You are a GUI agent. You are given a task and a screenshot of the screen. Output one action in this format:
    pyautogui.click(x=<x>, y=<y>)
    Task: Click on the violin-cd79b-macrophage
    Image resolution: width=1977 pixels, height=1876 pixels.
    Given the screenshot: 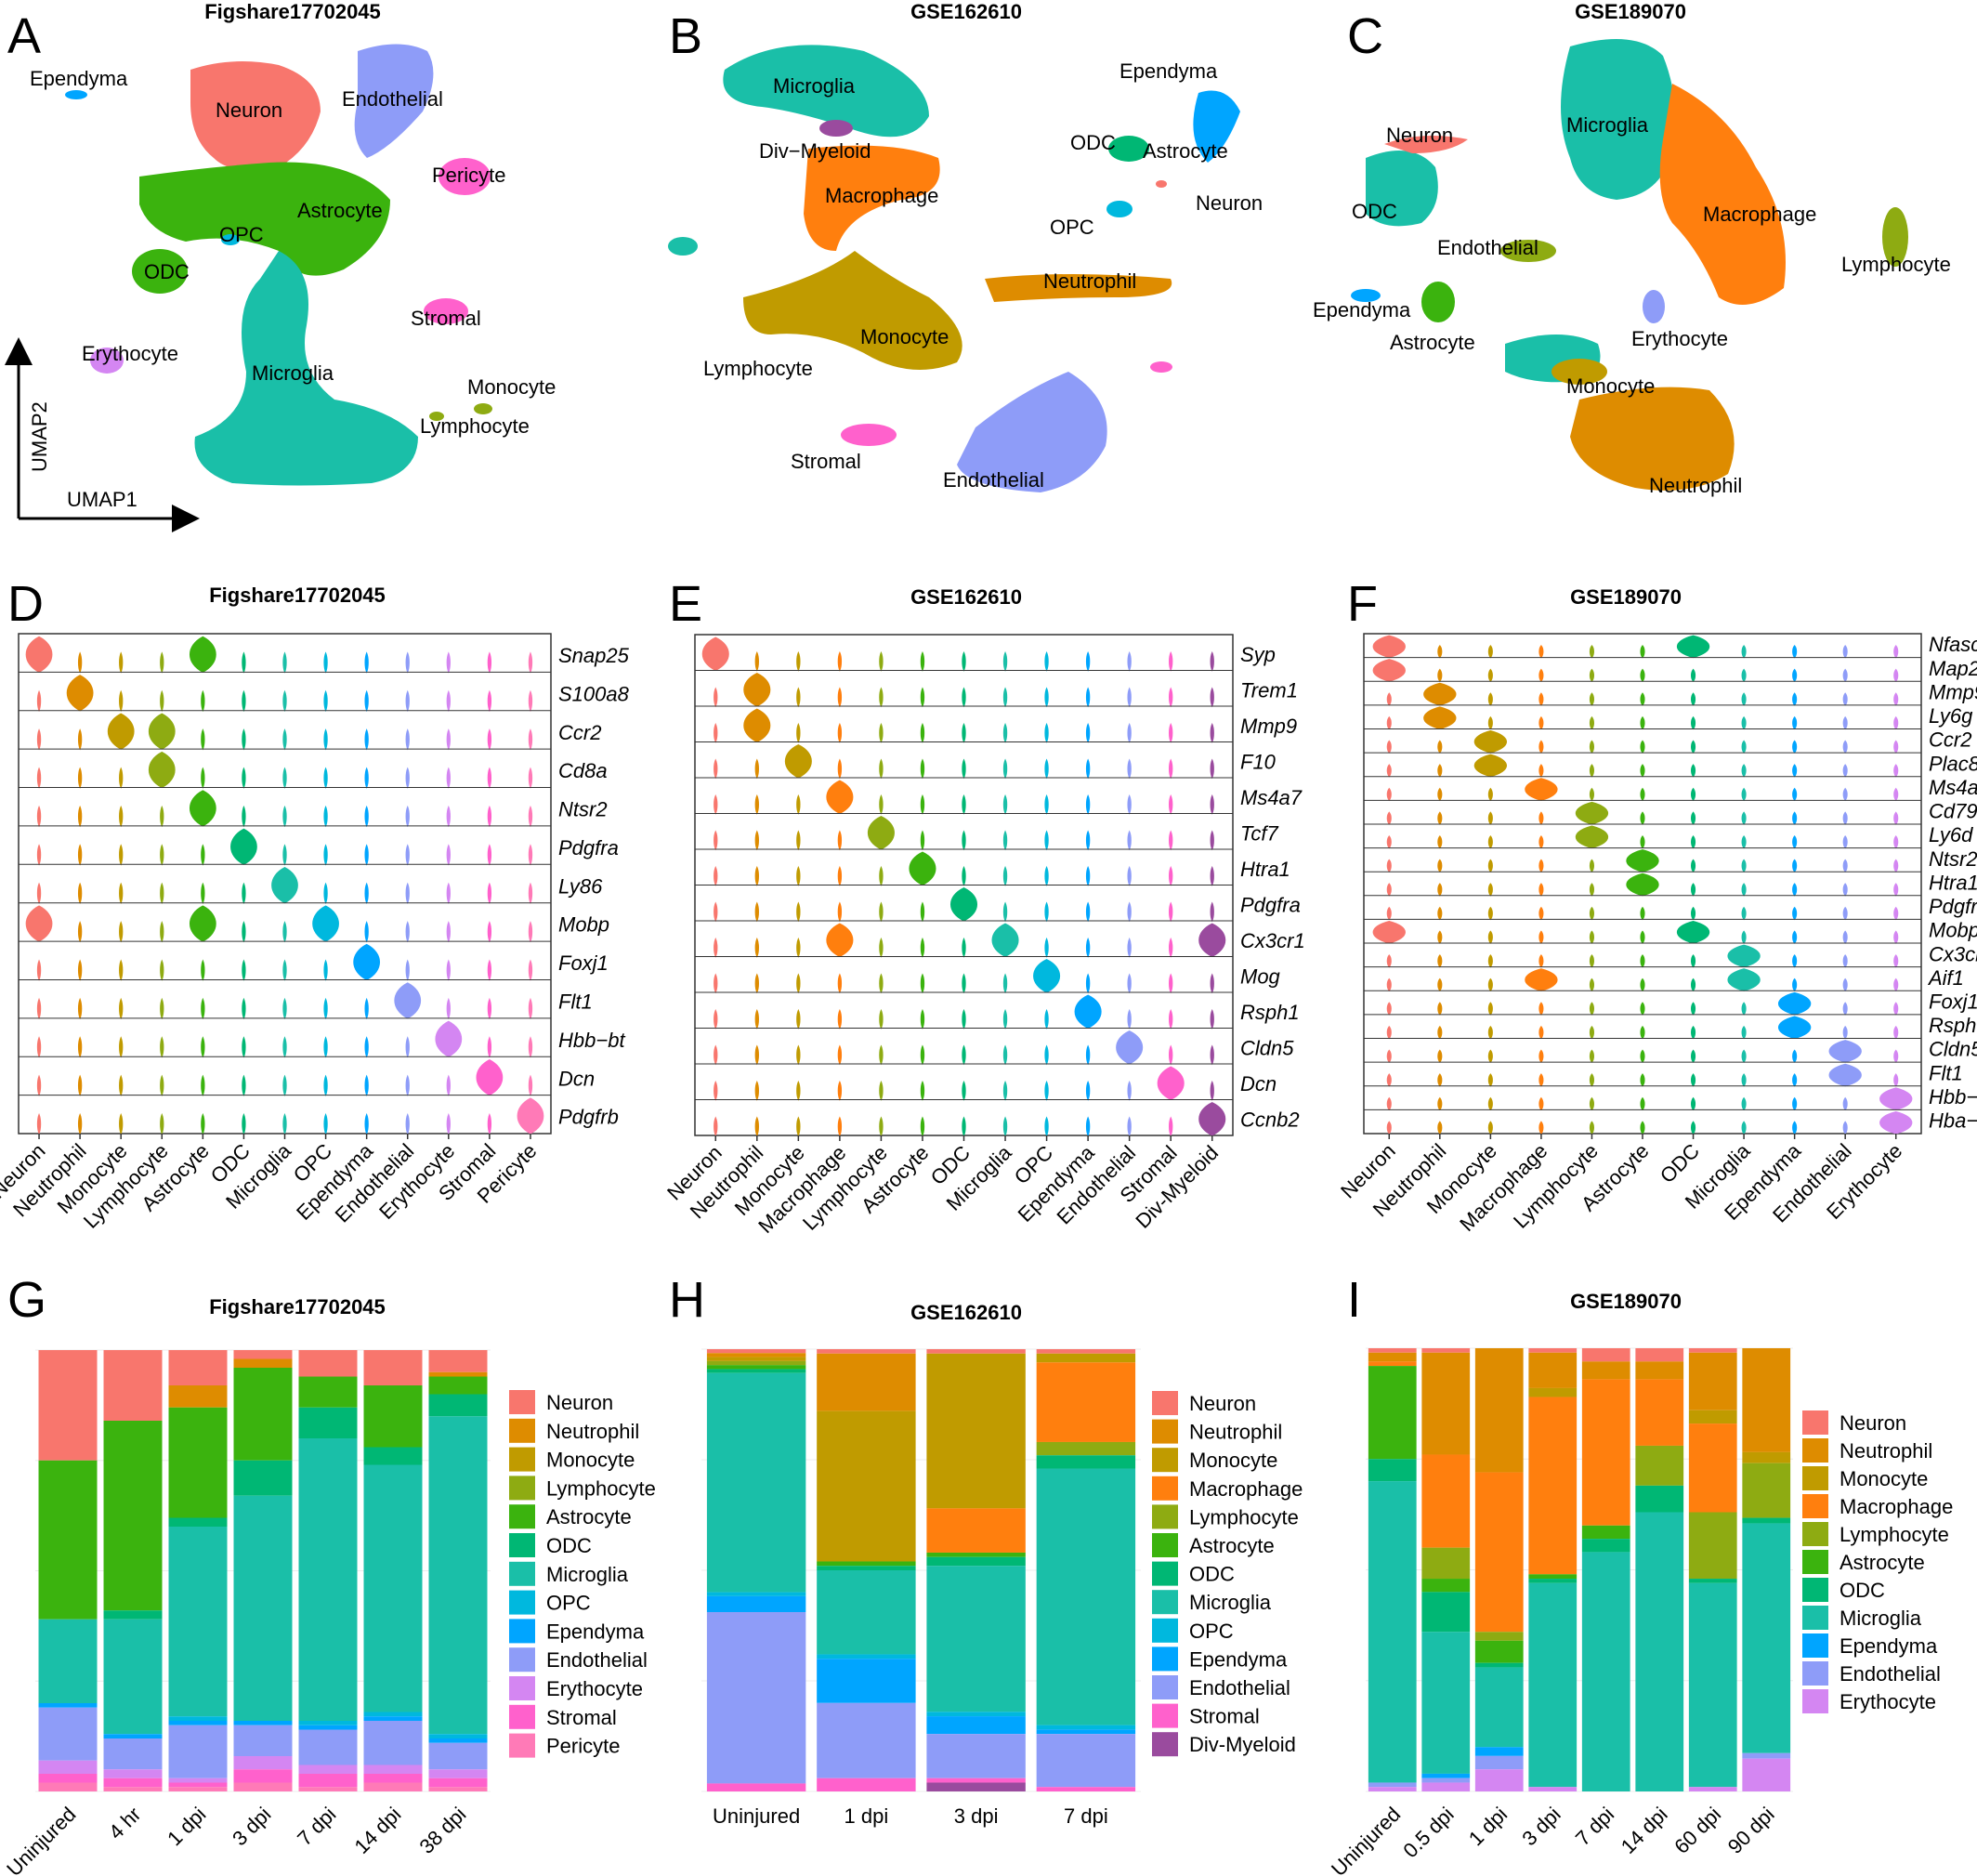 What is the action you would take?
    pyautogui.click(x=1541, y=818)
    